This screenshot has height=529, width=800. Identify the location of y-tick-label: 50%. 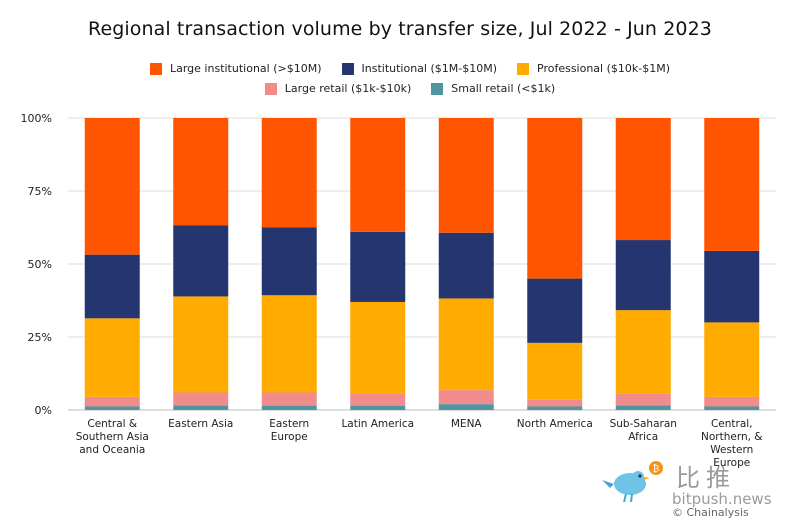
(40, 264).